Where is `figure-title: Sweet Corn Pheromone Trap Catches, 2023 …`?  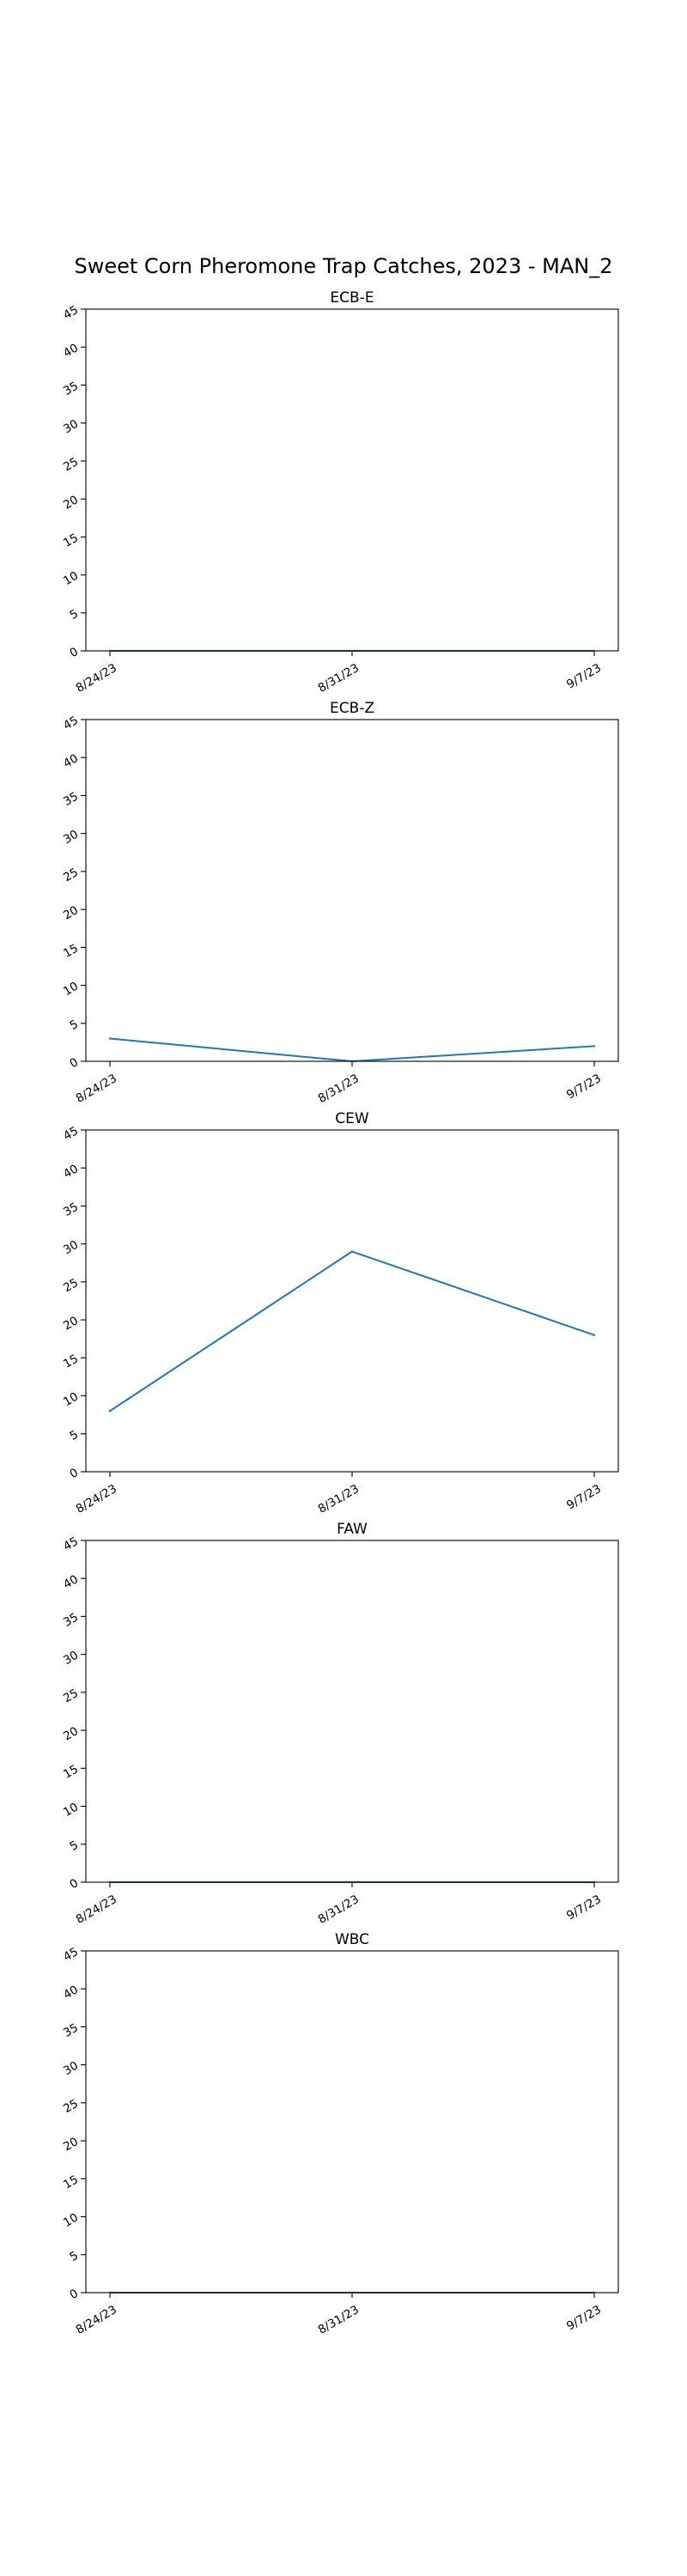 figure-title: Sweet Corn Pheromone Trap Catches, 2023 … is located at coordinates (343, 266).